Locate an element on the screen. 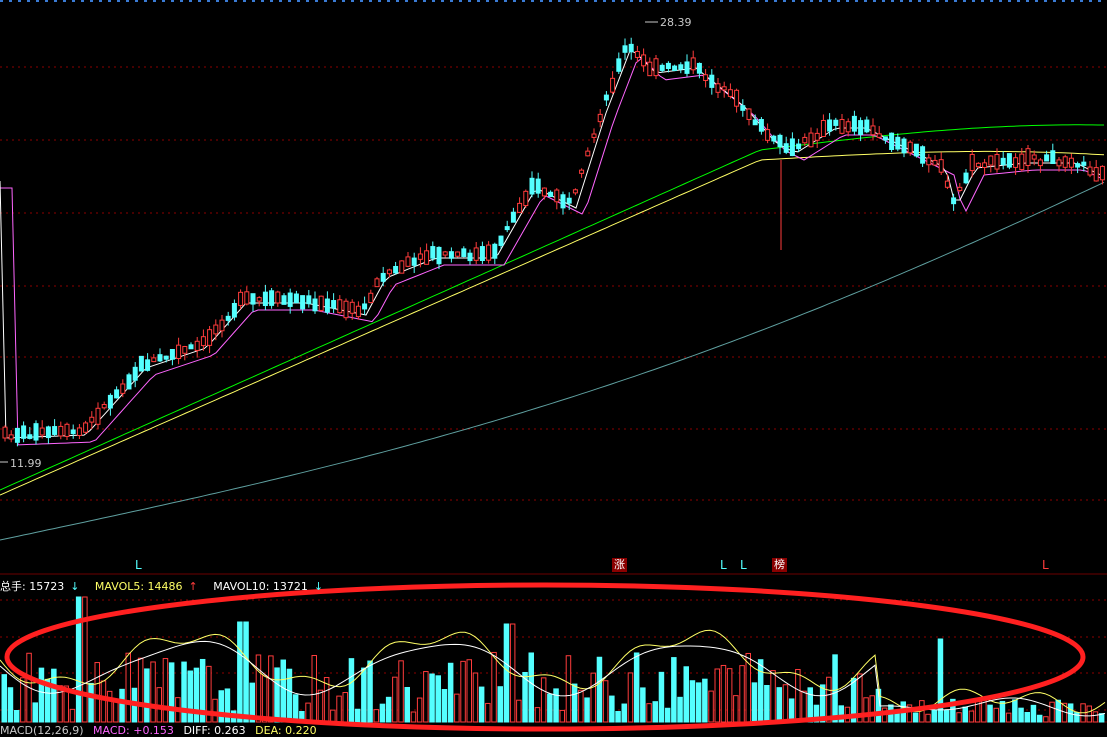 The image size is (1107, 737). mavol10-label: MAVOL10: 13721 ↓ is located at coordinates (268, 586).